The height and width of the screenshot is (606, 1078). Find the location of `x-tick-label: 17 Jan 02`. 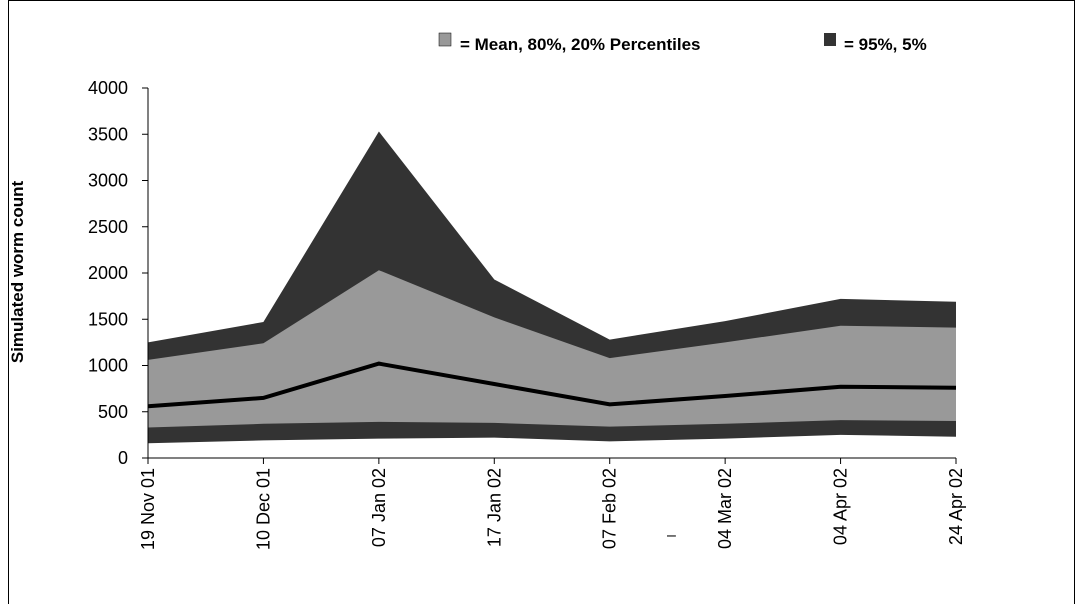

x-tick-label: 17 Jan 02 is located at coordinates (494, 507).